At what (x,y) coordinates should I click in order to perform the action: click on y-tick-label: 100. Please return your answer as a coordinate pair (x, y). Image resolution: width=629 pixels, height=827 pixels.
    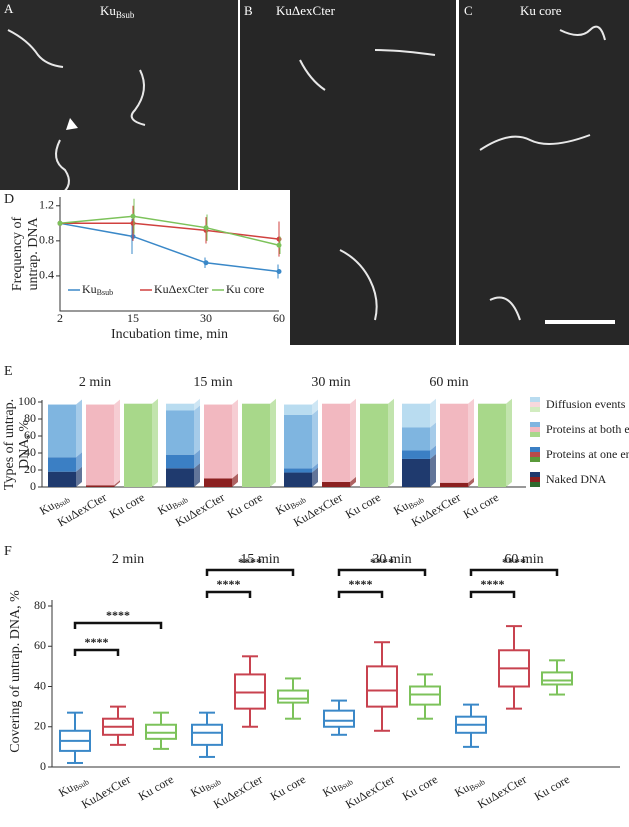
    Looking at the image, I should click on (27, 401).